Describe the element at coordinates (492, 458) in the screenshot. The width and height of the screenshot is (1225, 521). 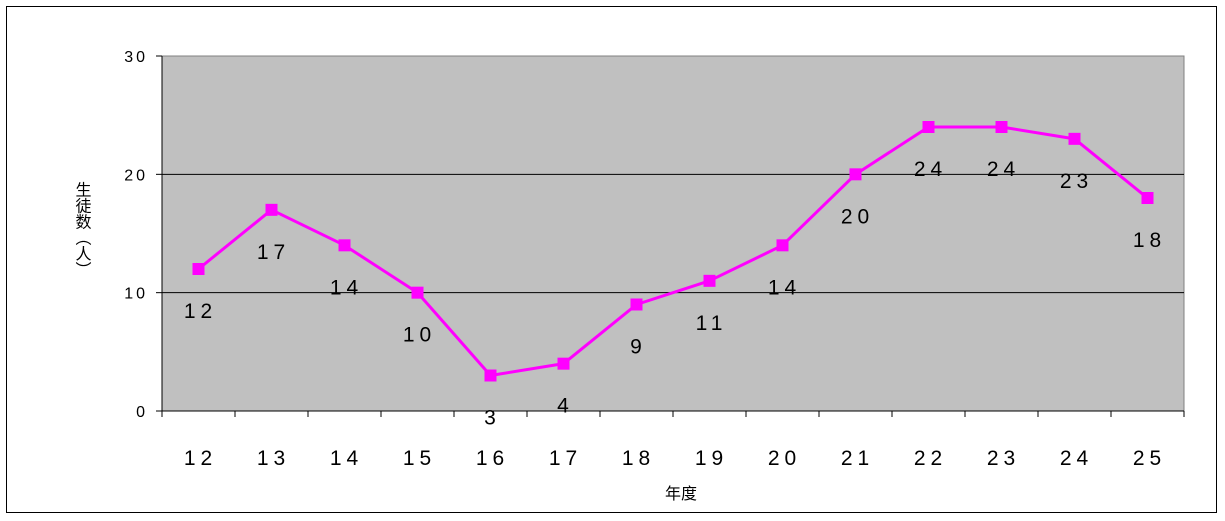
I see `x-tick-label: 16` at that location.